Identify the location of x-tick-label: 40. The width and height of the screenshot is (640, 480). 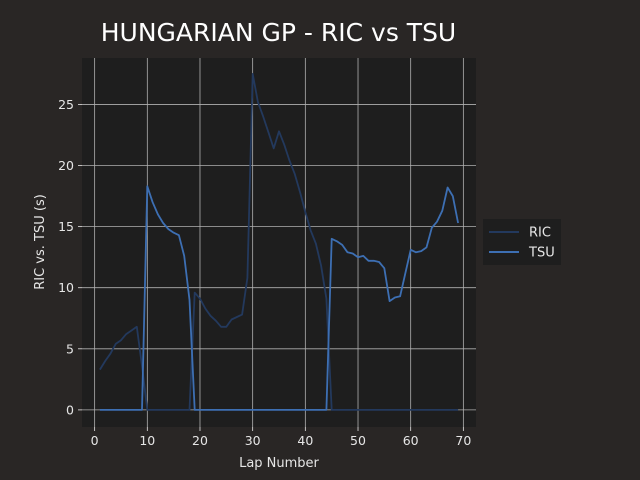
(305, 440).